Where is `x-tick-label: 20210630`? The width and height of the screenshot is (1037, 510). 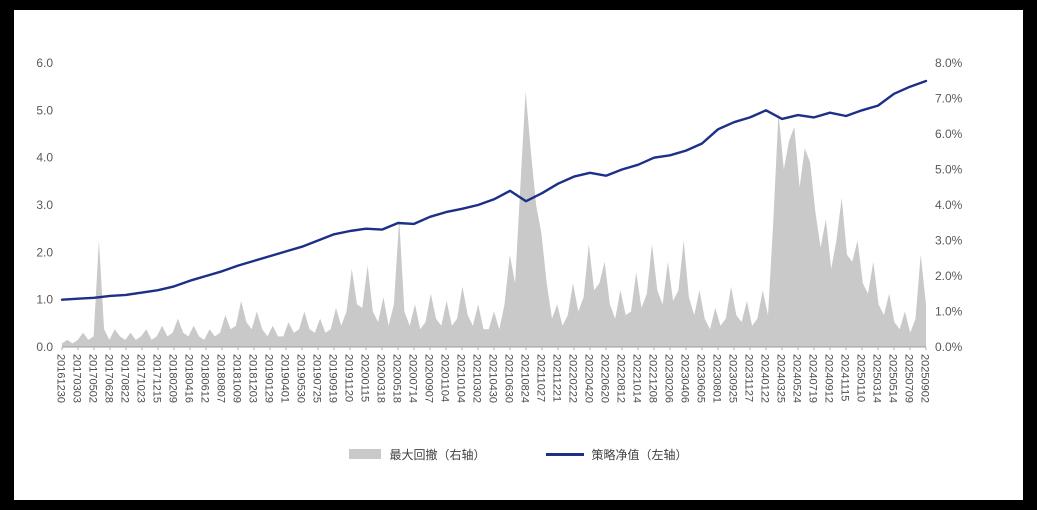
x-tick-label: 20210630 is located at coordinates (509, 378).